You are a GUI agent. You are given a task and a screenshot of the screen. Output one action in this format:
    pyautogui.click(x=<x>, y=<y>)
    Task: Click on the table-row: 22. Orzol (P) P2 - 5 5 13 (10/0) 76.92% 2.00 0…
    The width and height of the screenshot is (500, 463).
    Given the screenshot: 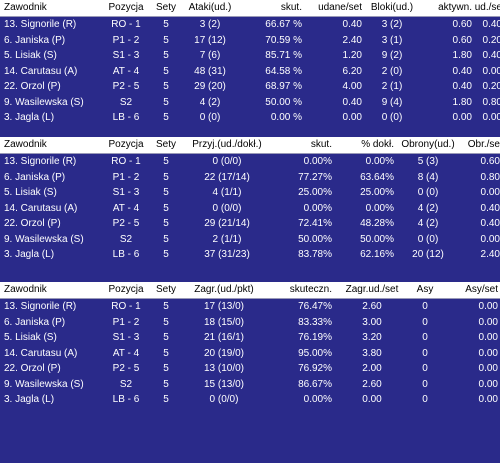 What is the action you would take?
    pyautogui.click(x=250, y=369)
    